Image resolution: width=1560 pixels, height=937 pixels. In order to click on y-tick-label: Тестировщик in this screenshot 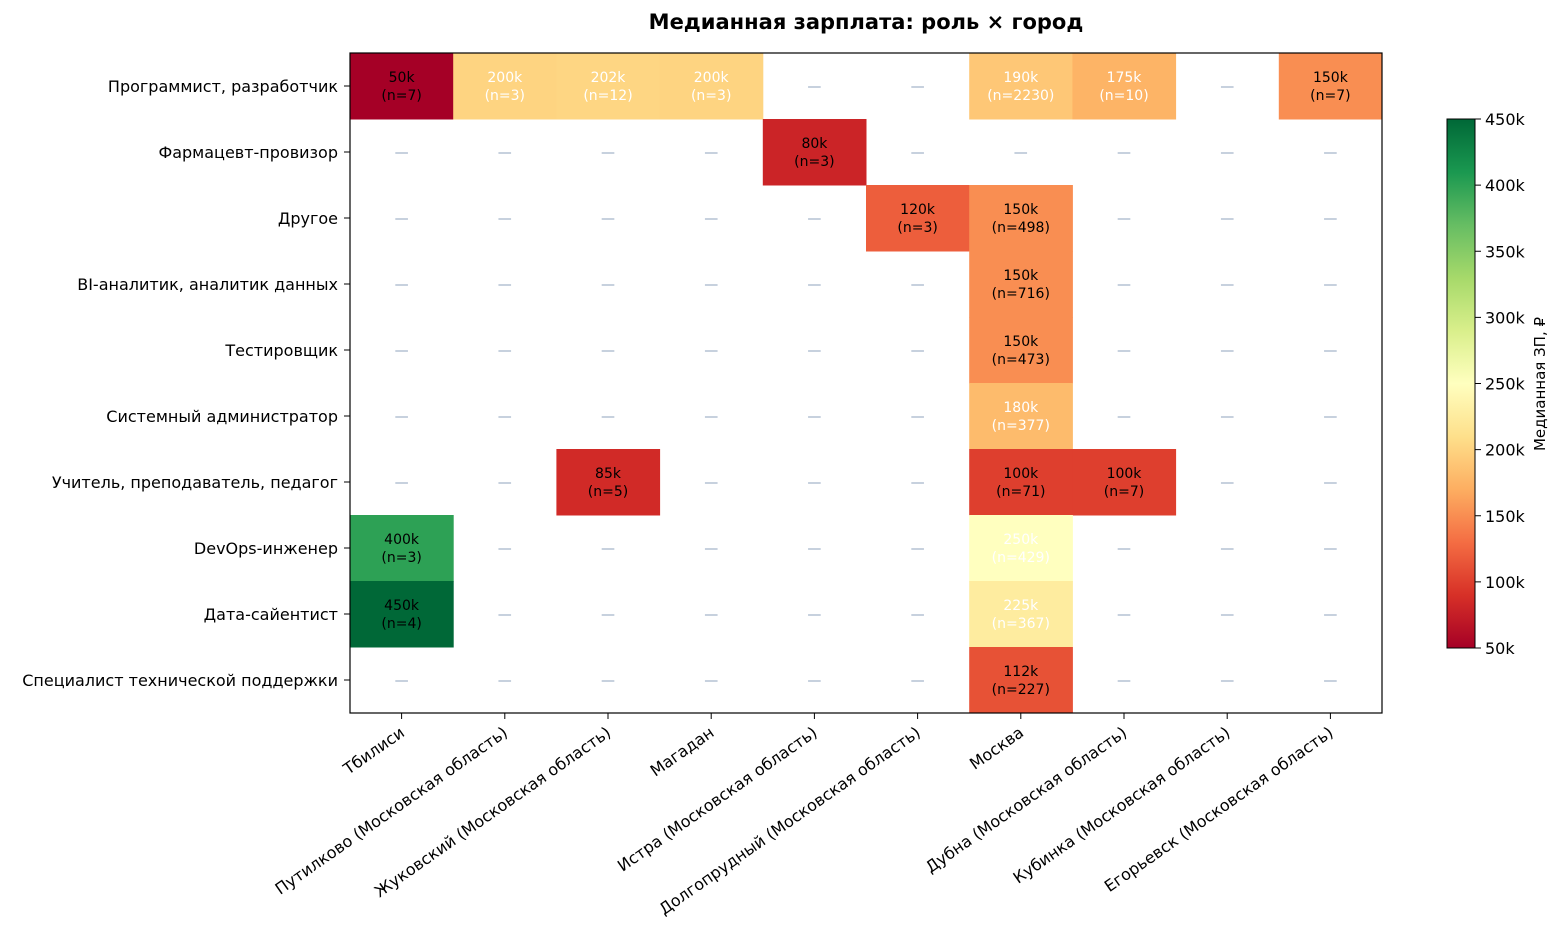, I will do `click(281, 350)`.